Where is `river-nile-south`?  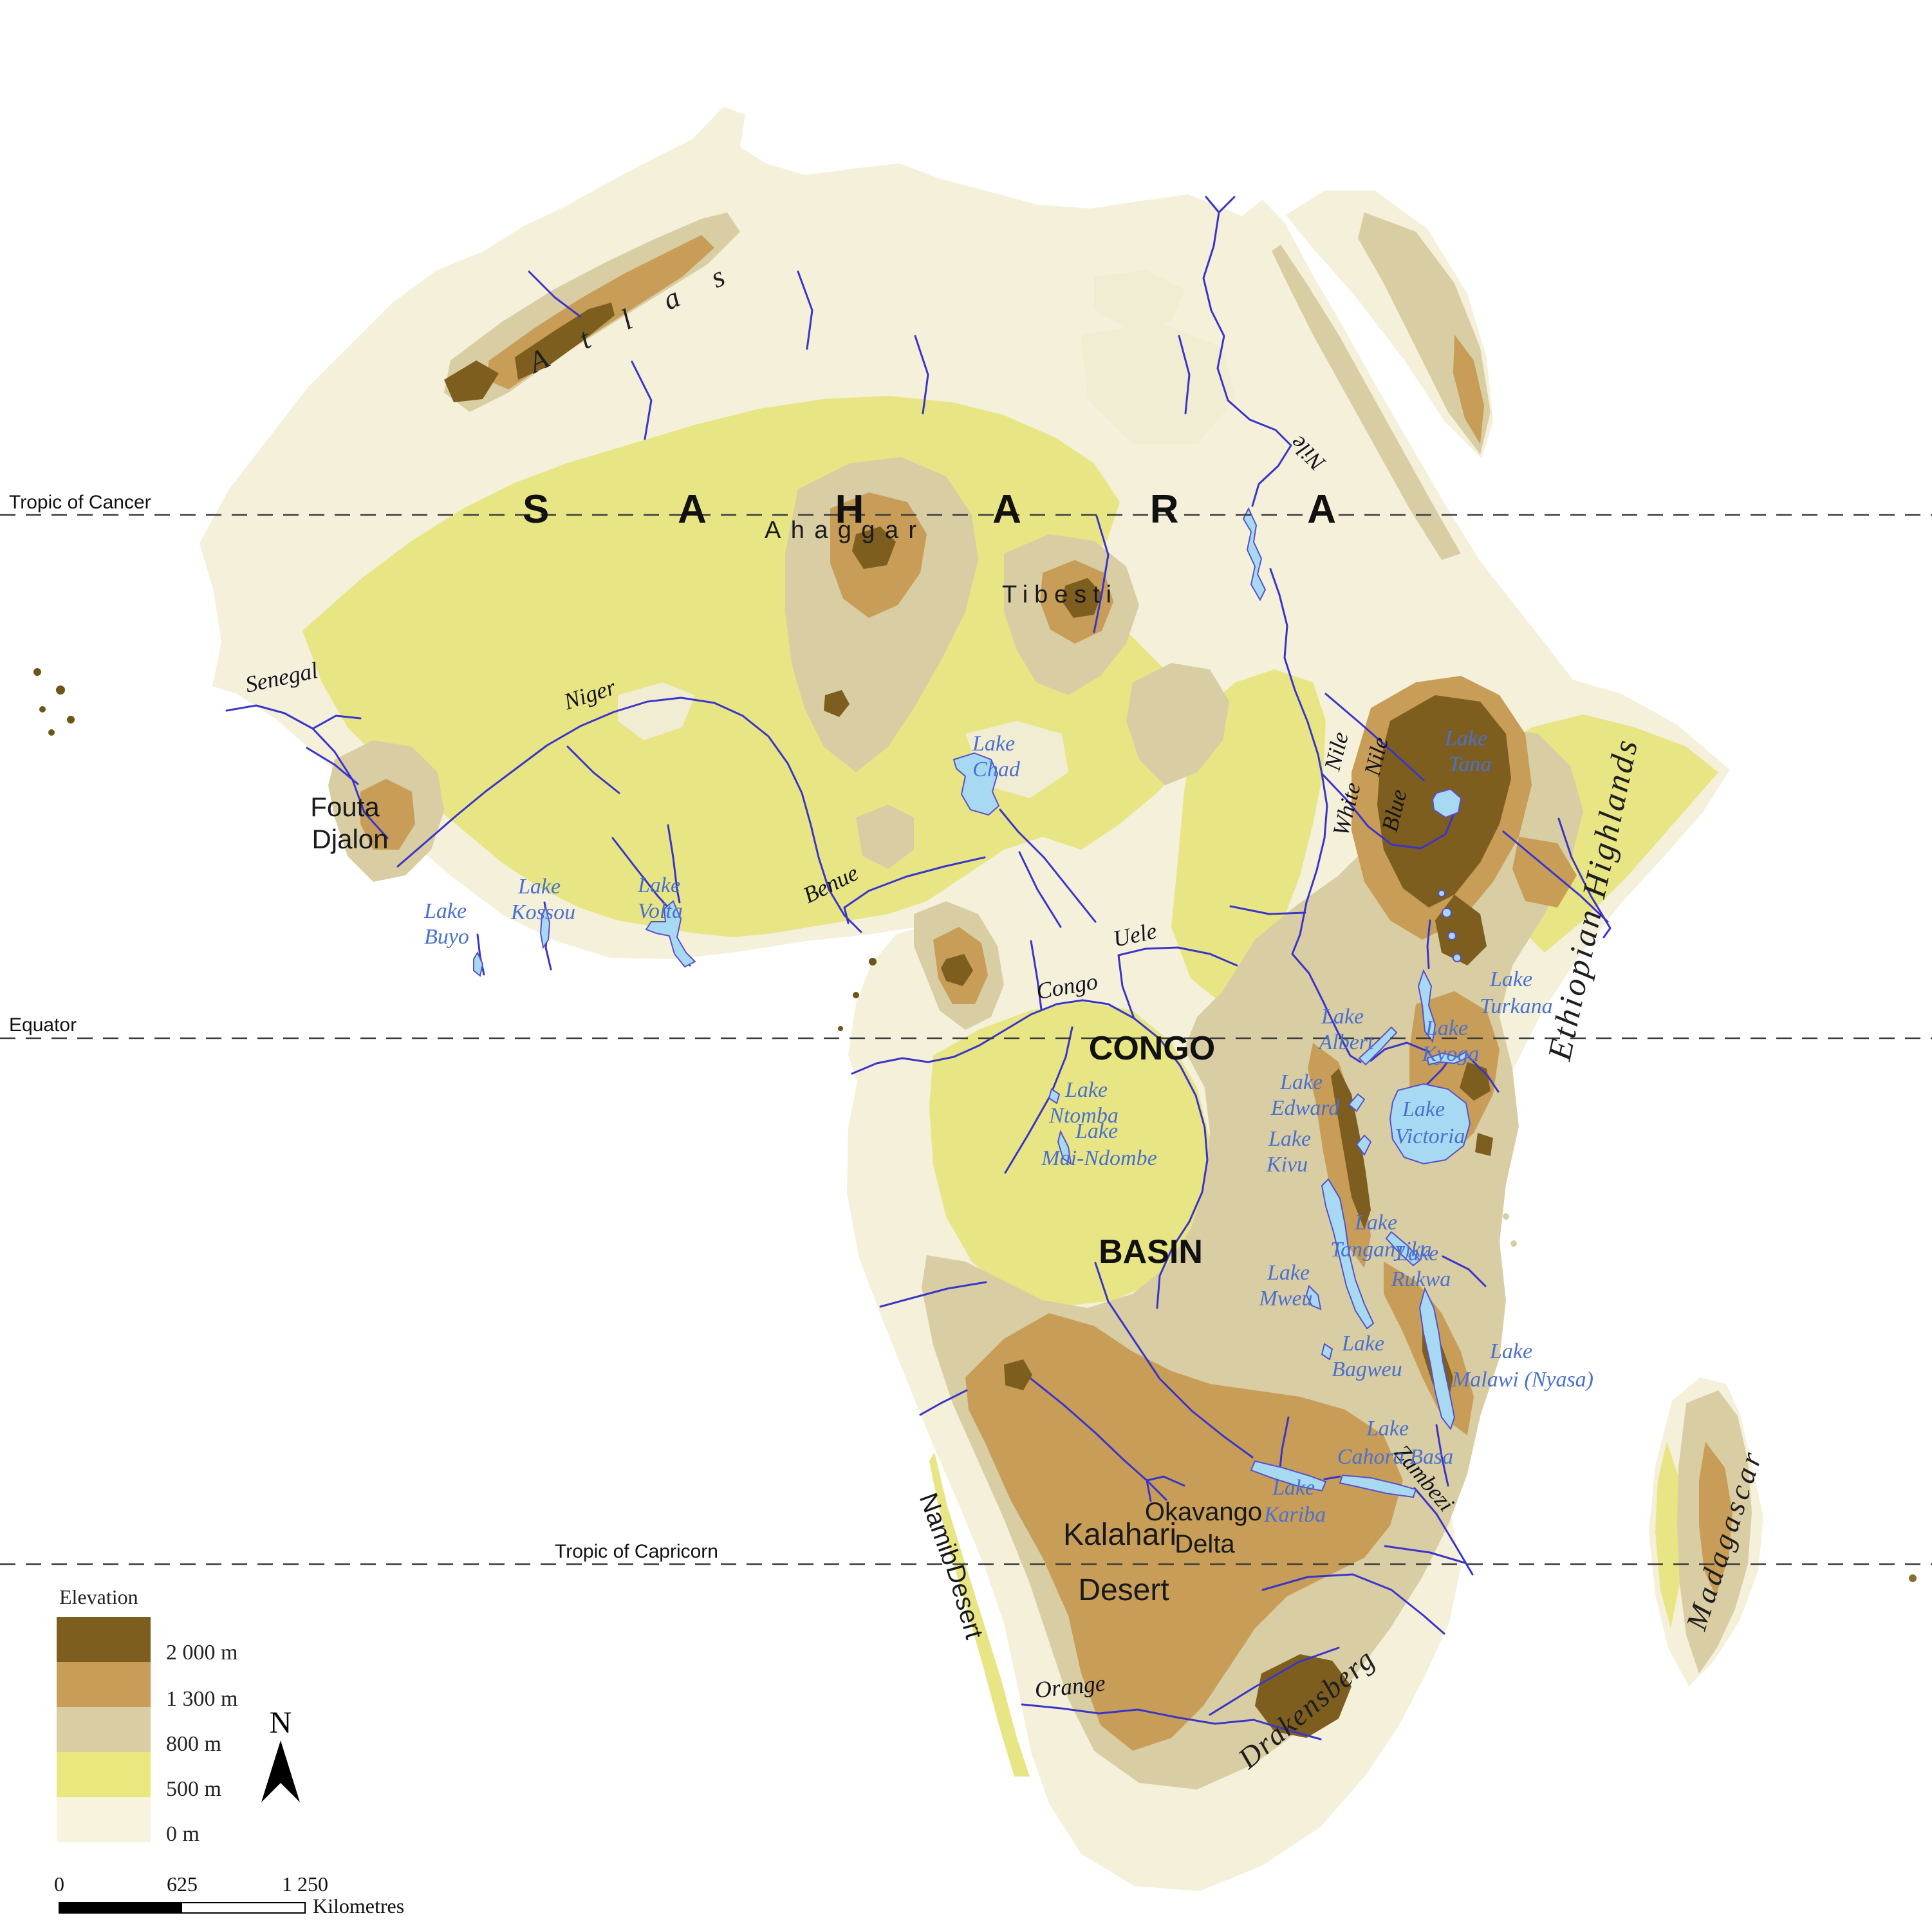 river-nile-south is located at coordinates (1296, 672).